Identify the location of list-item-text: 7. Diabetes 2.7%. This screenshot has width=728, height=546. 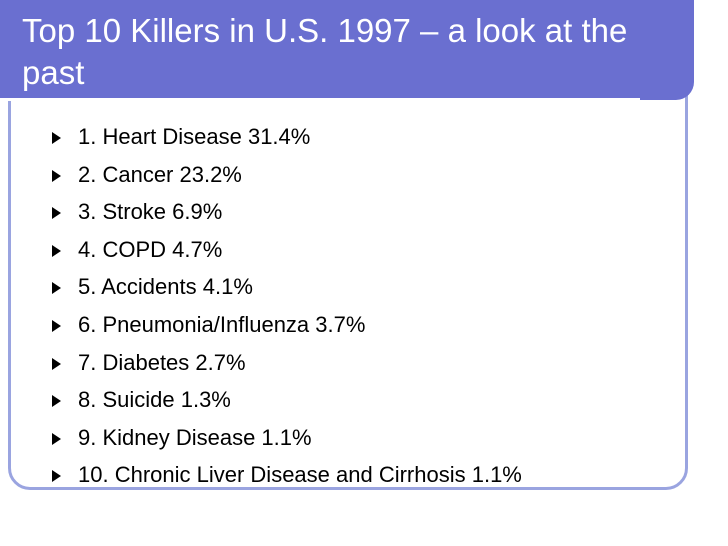
(162, 362).